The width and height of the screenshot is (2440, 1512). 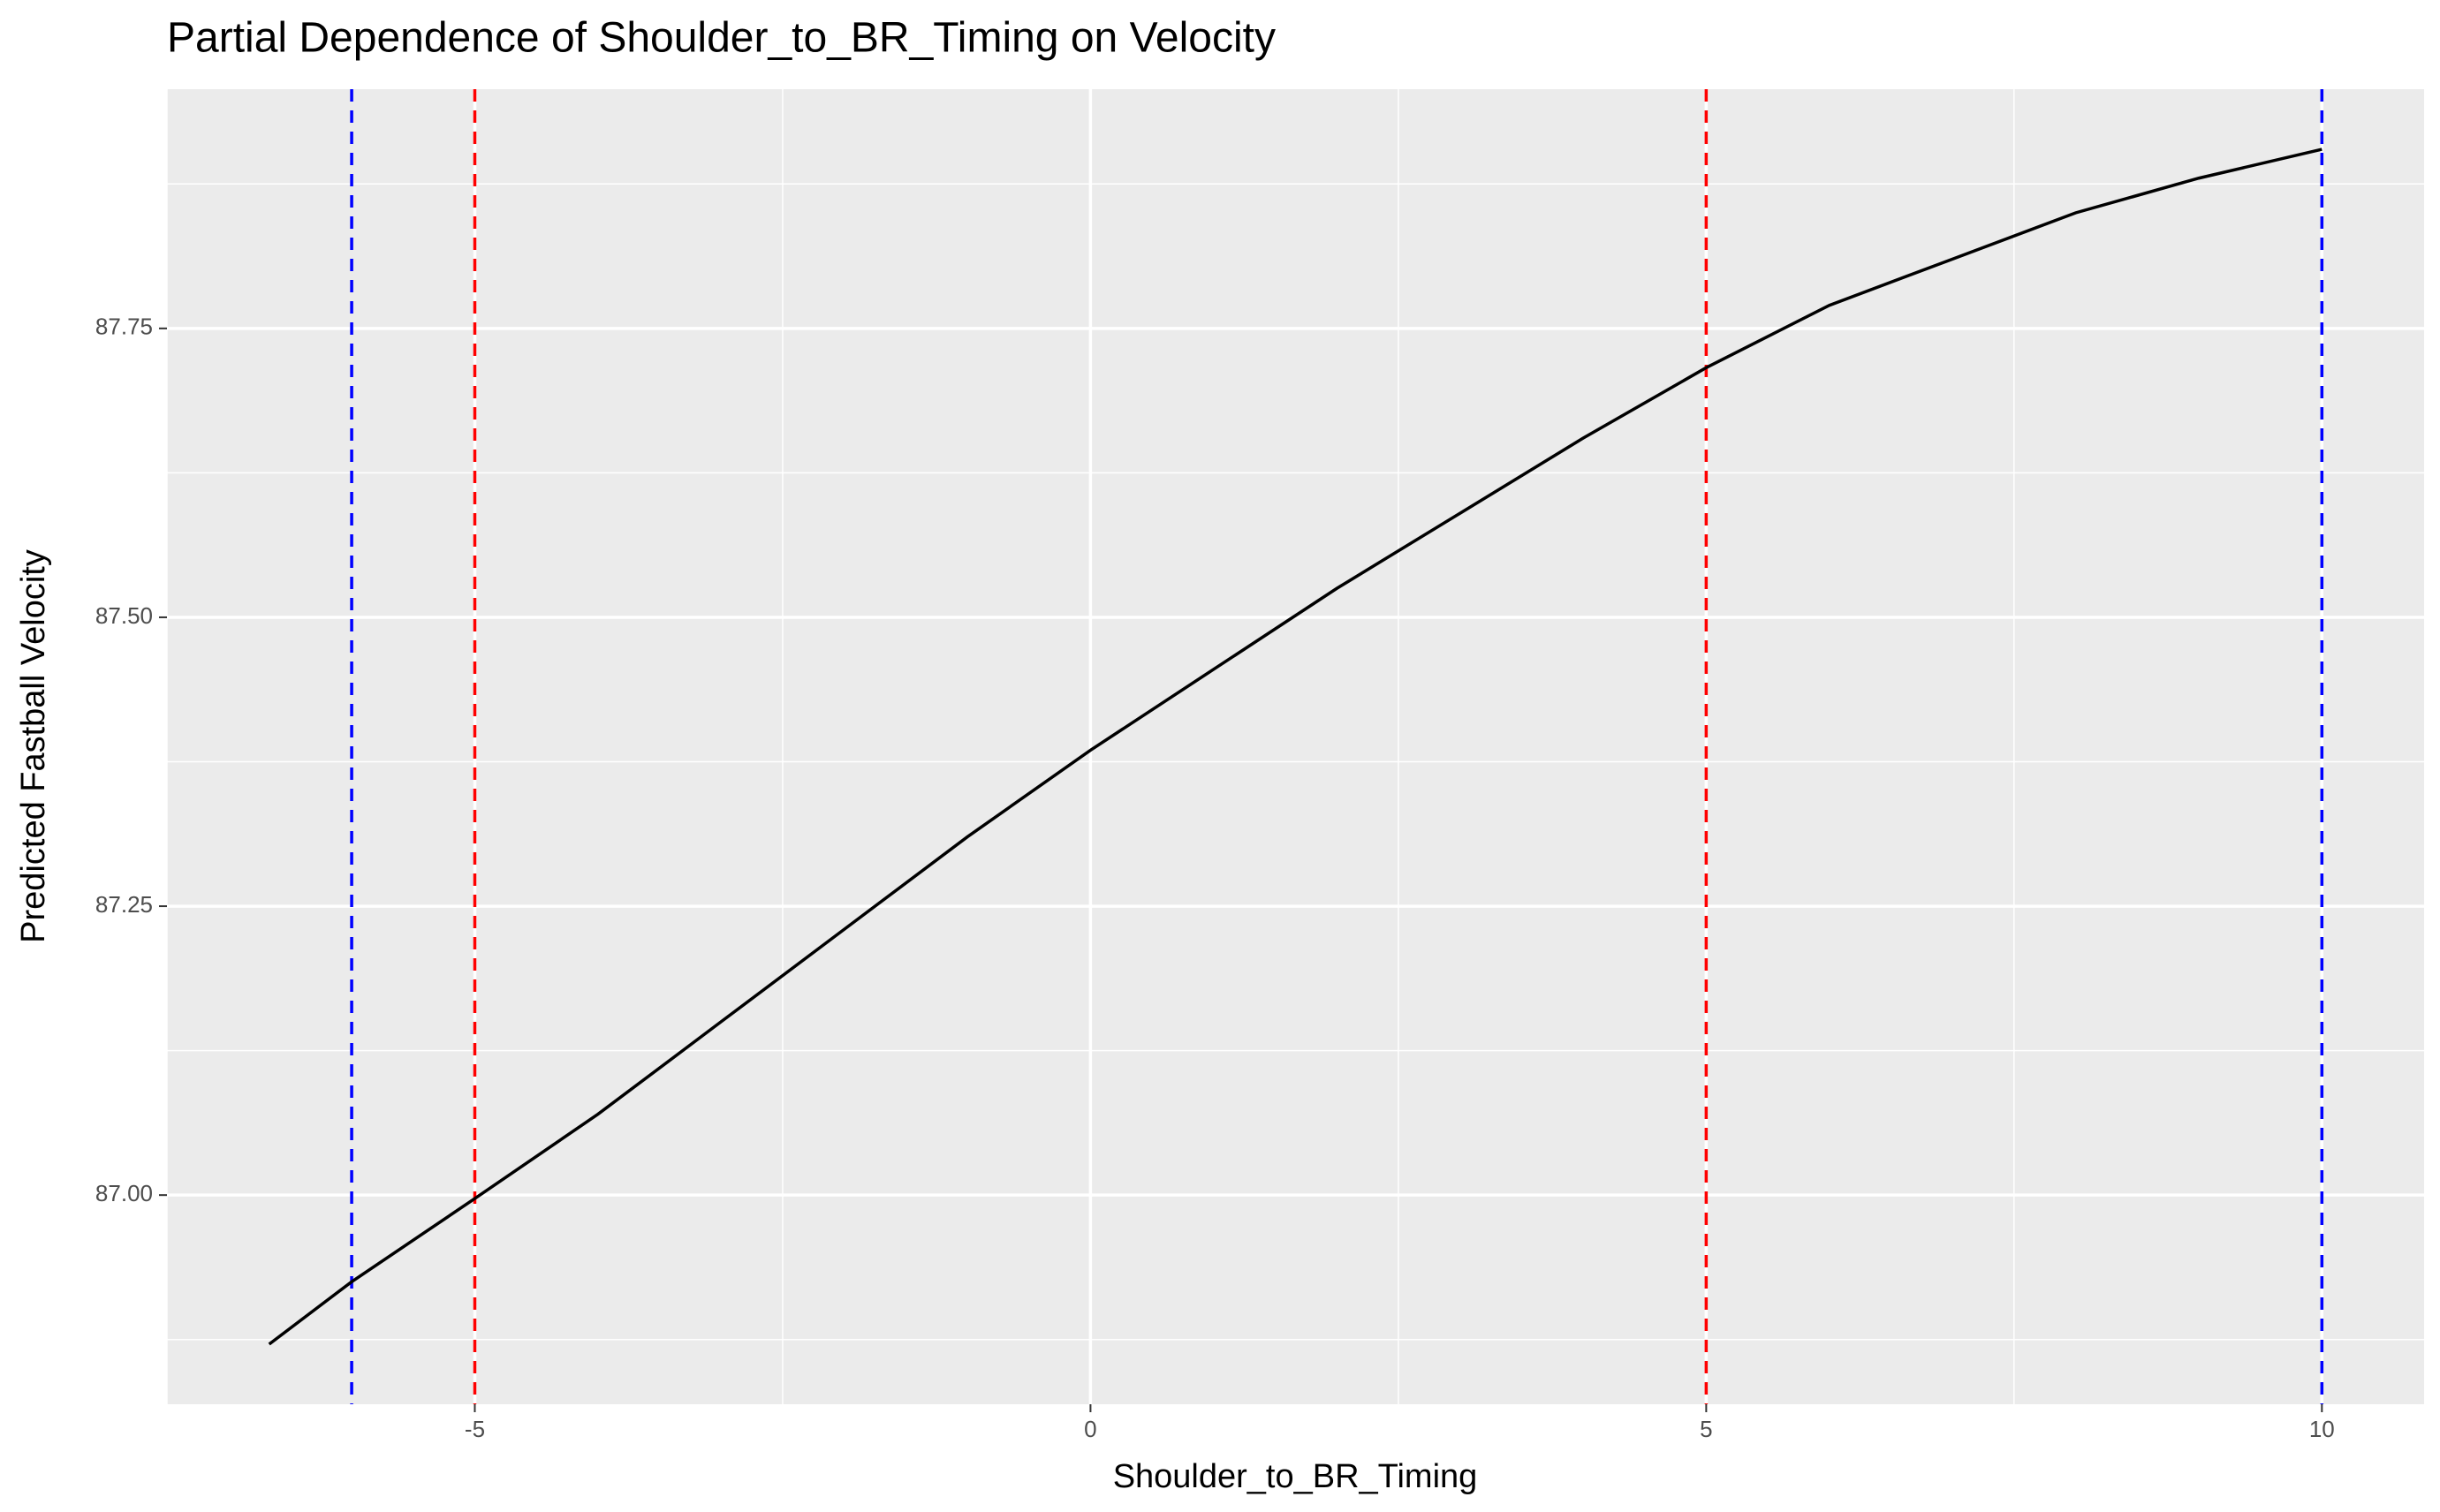 What do you see at coordinates (475, 1429) in the screenshot?
I see `x-tick-label: -5` at bounding box center [475, 1429].